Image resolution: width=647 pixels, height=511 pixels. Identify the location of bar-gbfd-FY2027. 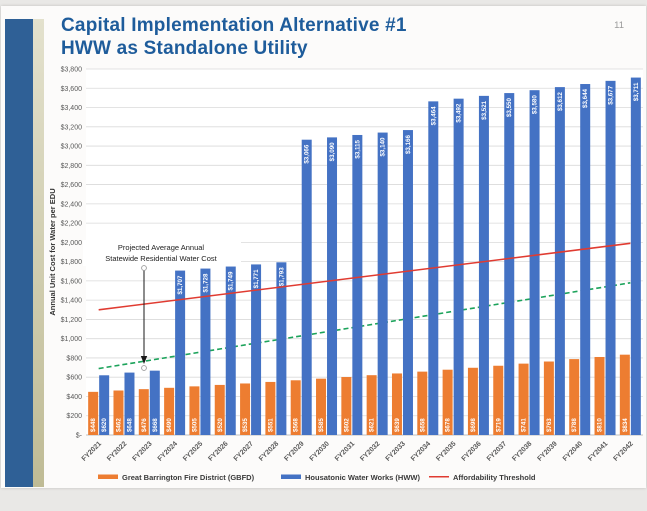
(245, 409).